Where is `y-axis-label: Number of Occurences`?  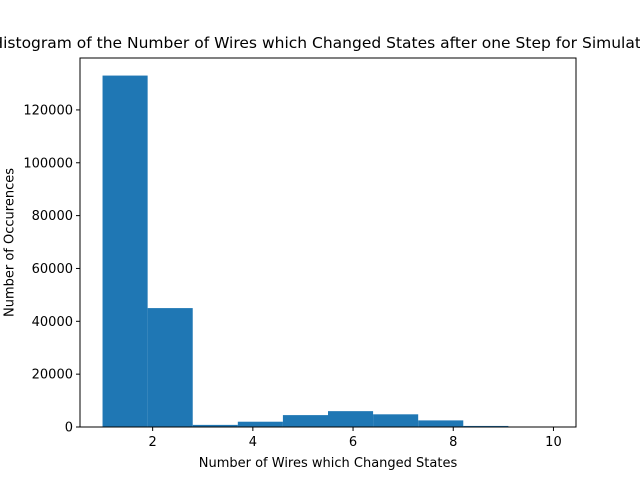 y-axis-label: Number of Occurences is located at coordinates (10, 242).